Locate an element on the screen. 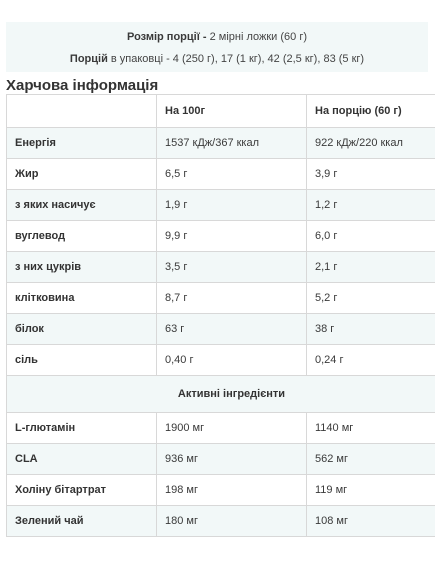  row-value-per-serving: 0,24 г is located at coordinates (370, 360).